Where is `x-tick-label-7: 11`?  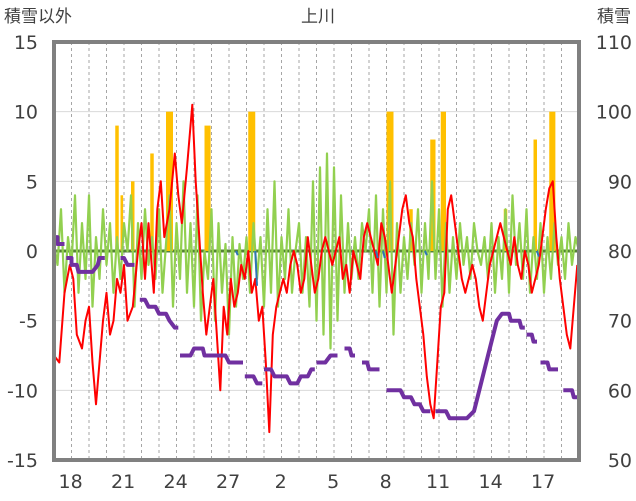 x-tick-label-7: 11 is located at coordinates (438, 482).